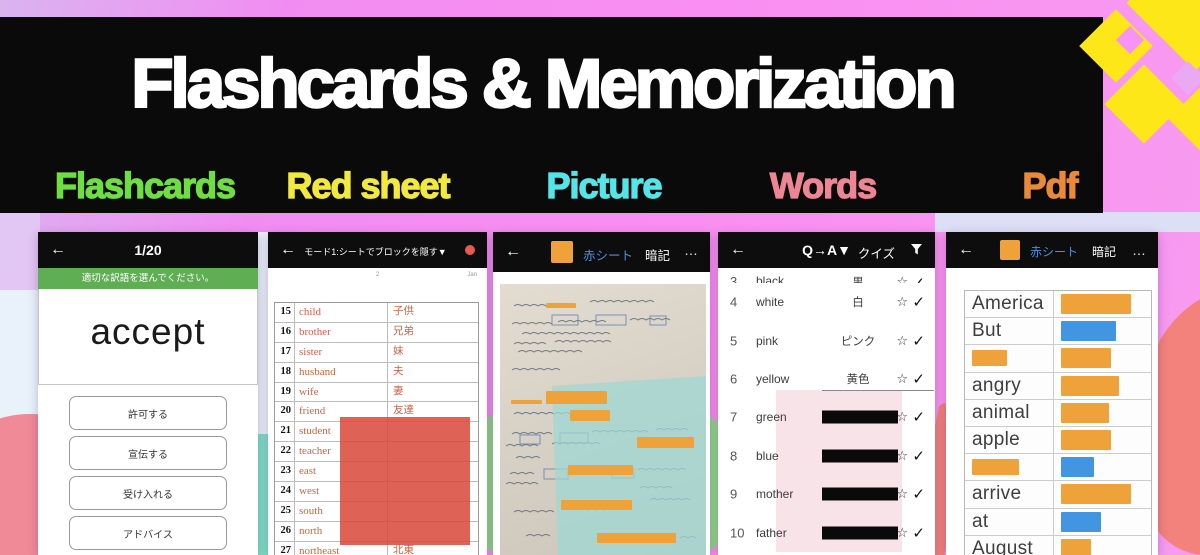  What do you see at coordinates (403, 549) in the screenshot?
I see `meaning-cell: 北東` at bounding box center [403, 549].